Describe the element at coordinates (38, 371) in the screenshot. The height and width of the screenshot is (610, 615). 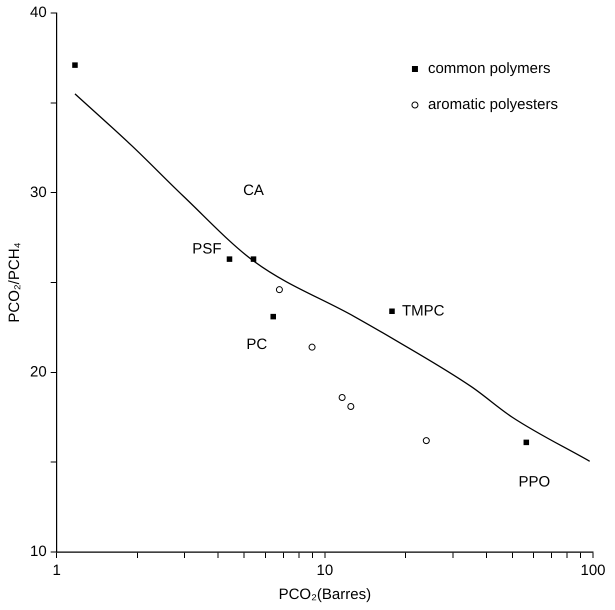
I see `y-tick-label: 20` at that location.